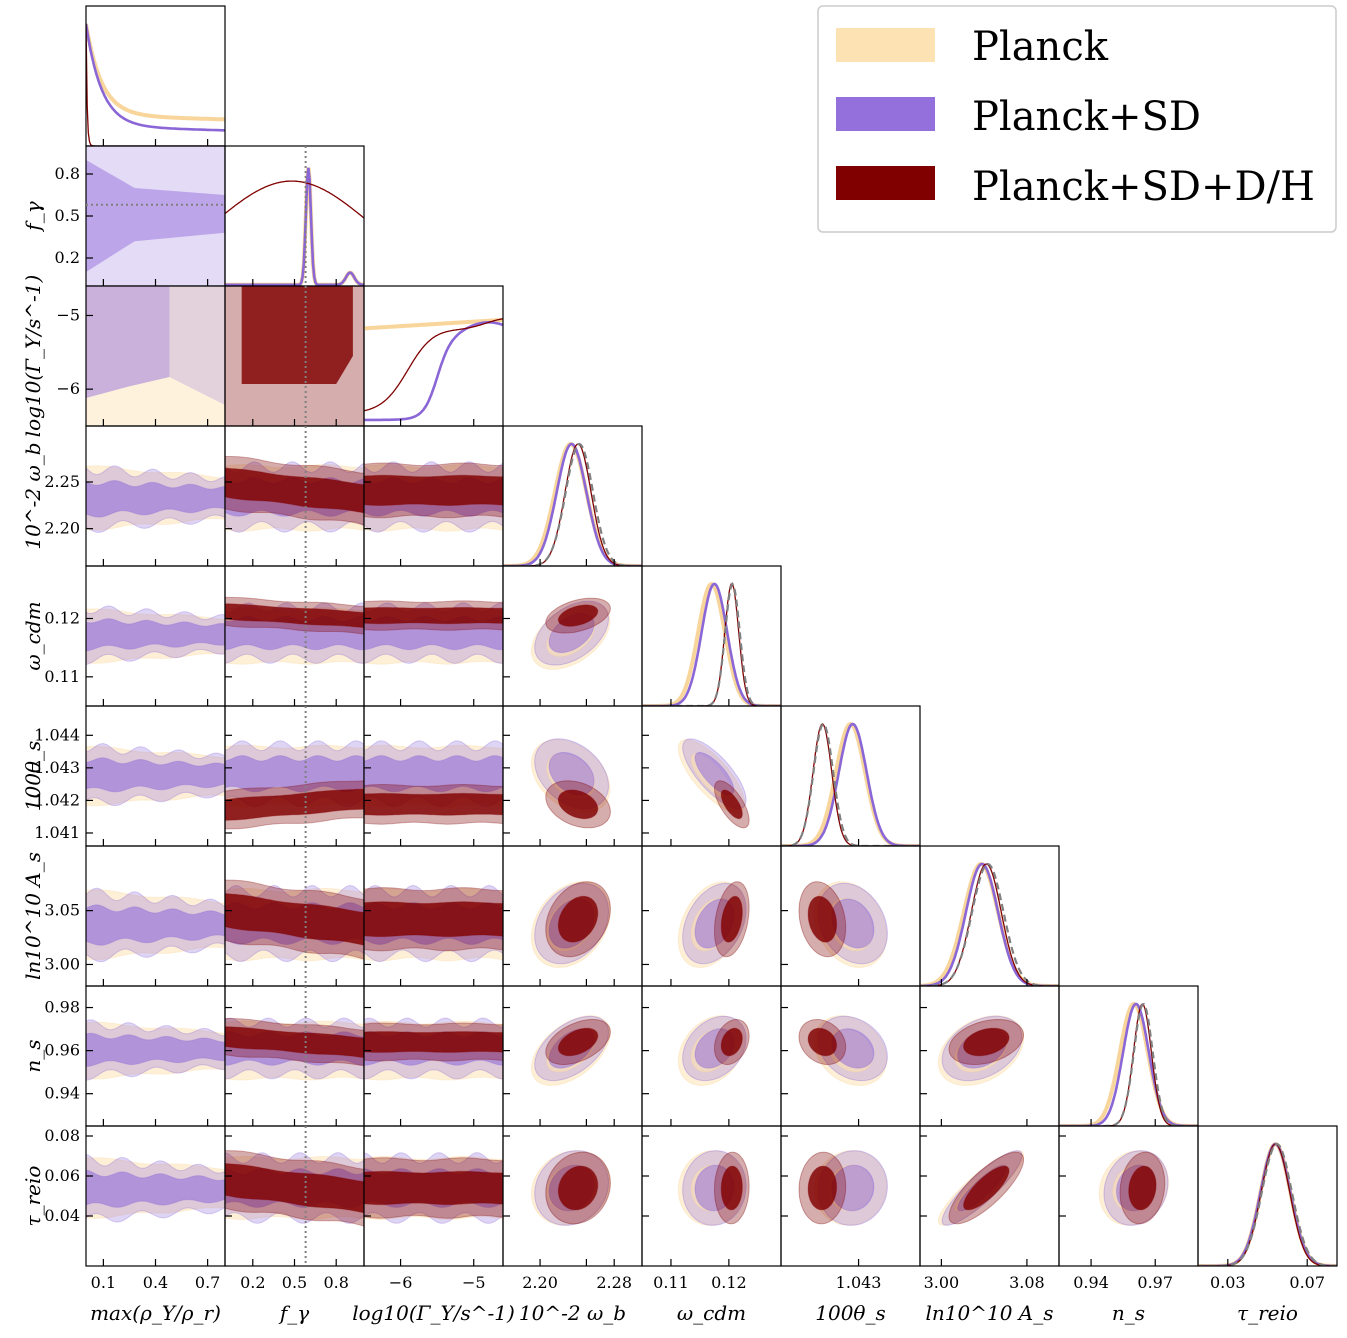 This screenshot has height=1338, width=1347. I want to click on panel-tau-vs-max_rho, so click(155, 1188).